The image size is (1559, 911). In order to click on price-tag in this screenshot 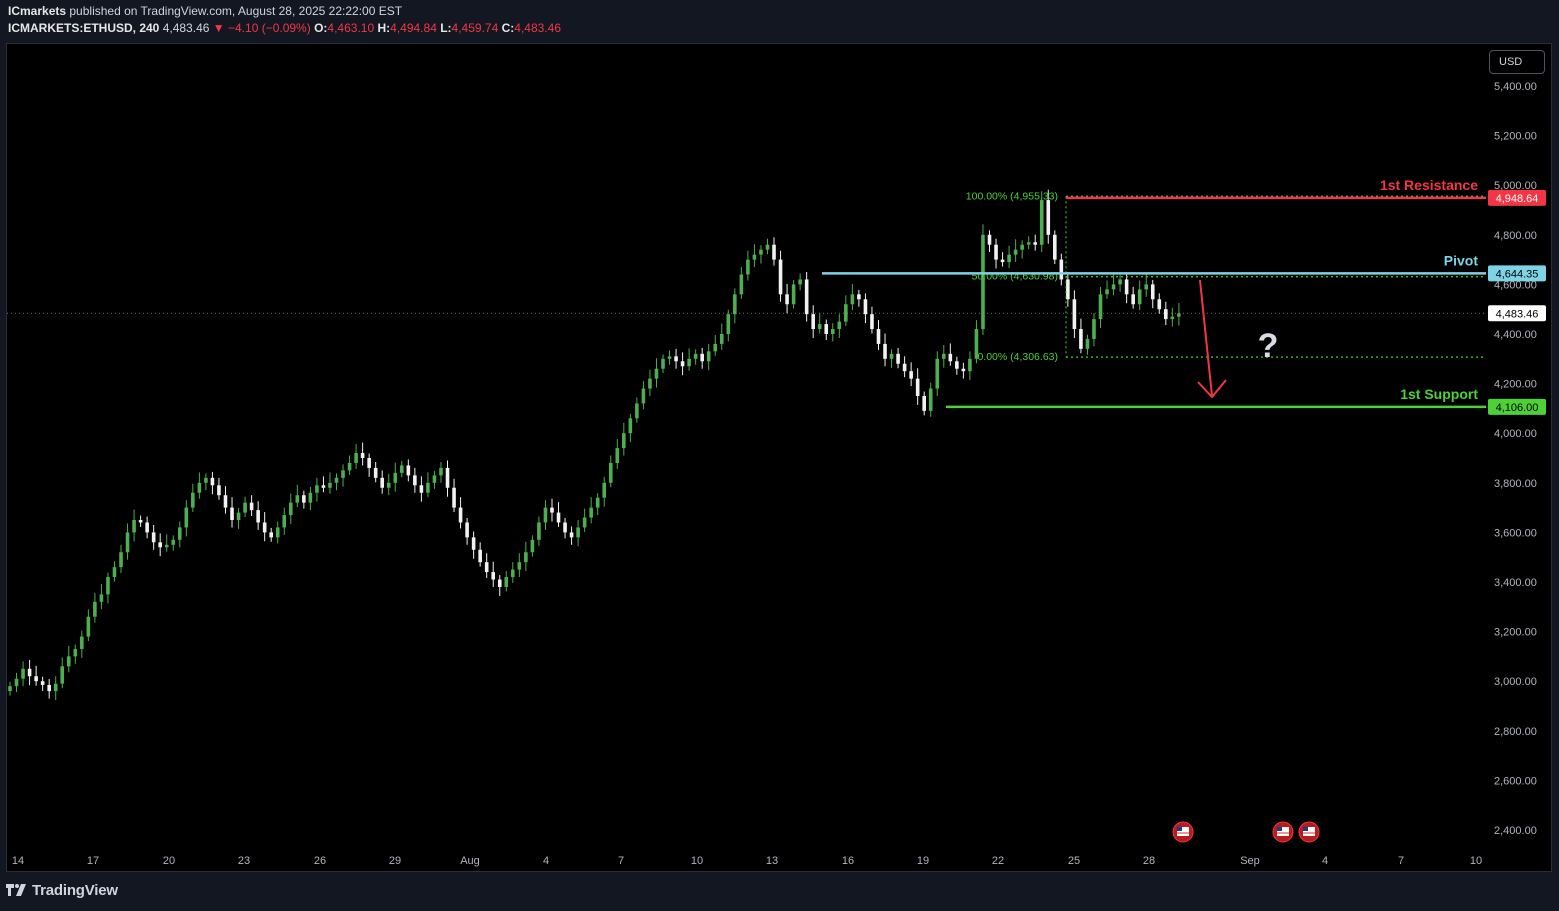, I will do `click(1517, 313)`.